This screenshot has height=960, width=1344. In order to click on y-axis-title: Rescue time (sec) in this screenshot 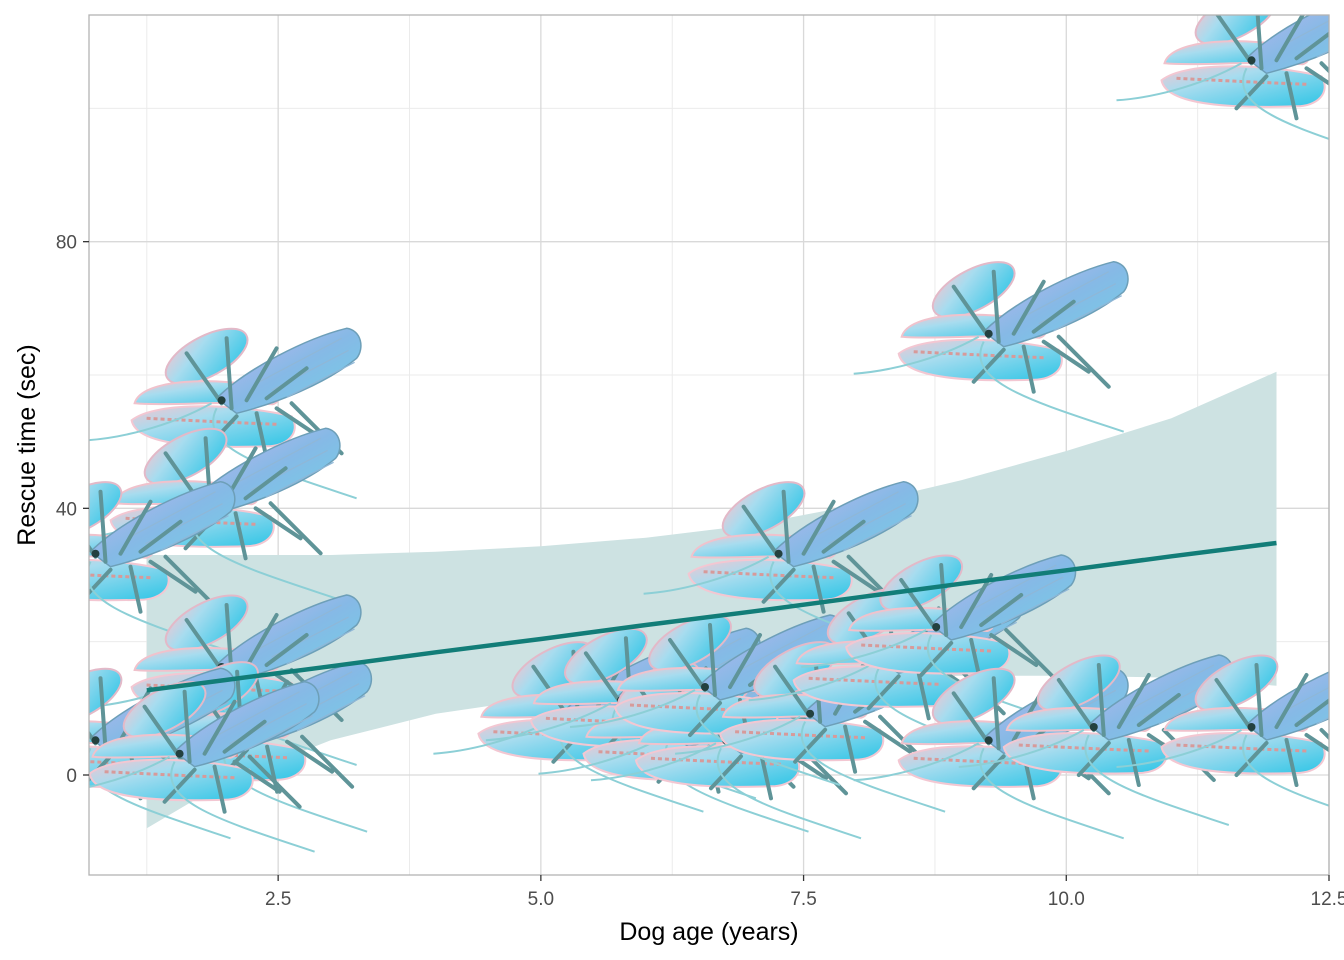, I will do `click(27, 444)`.